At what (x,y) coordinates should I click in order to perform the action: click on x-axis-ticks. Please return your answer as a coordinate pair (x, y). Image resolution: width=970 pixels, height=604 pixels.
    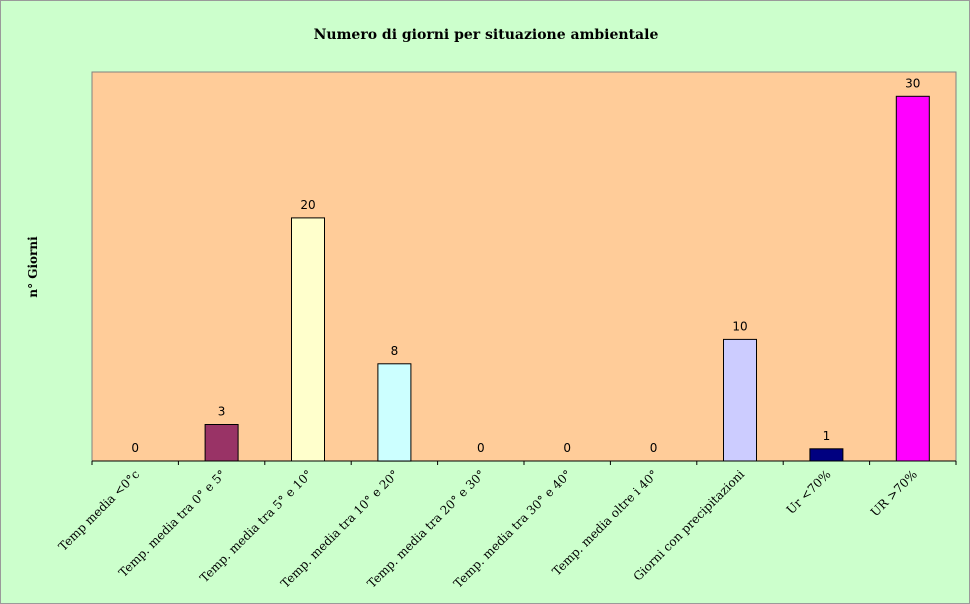
    Looking at the image, I should click on (524, 463).